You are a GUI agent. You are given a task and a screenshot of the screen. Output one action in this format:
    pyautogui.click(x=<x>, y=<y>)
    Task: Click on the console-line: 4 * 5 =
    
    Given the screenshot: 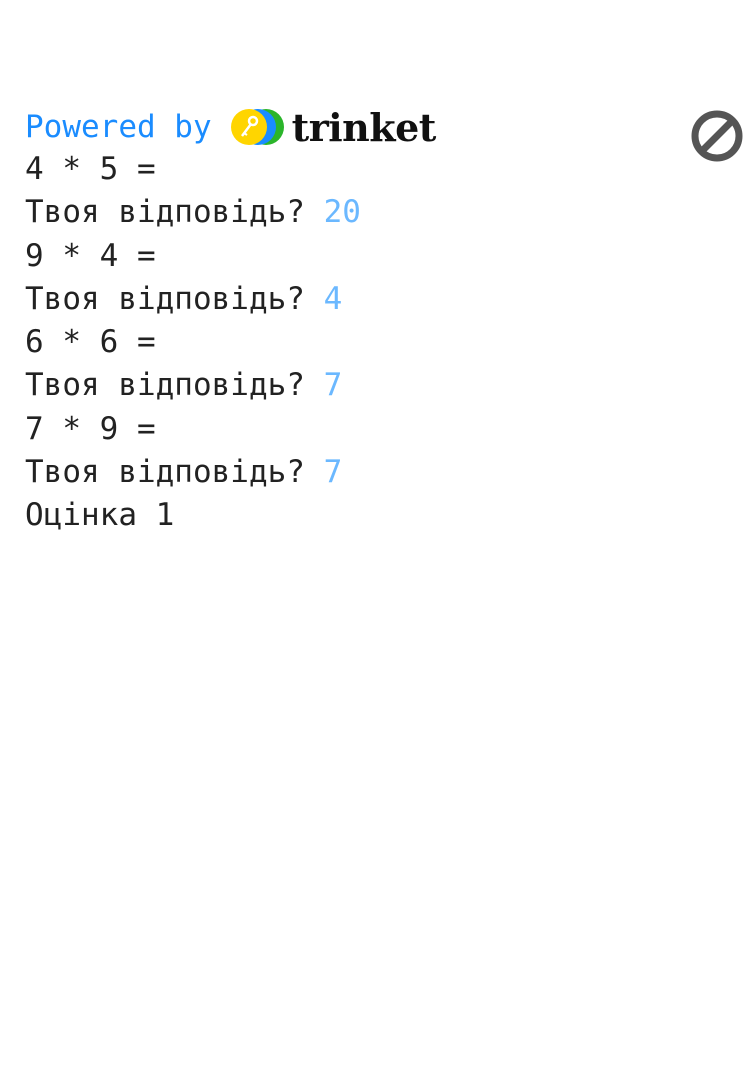 What is the action you would take?
    pyautogui.click(x=193, y=169)
    